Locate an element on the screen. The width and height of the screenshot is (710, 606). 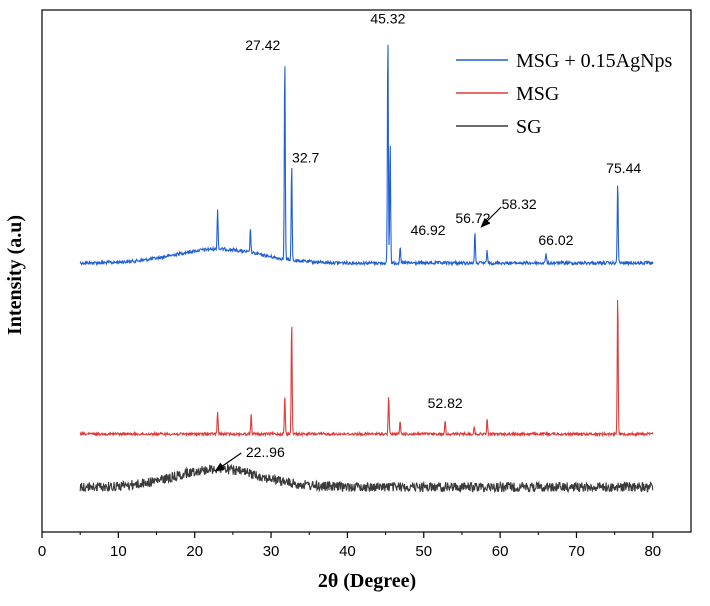
x-tick-label: 80 is located at coordinates (652, 551).